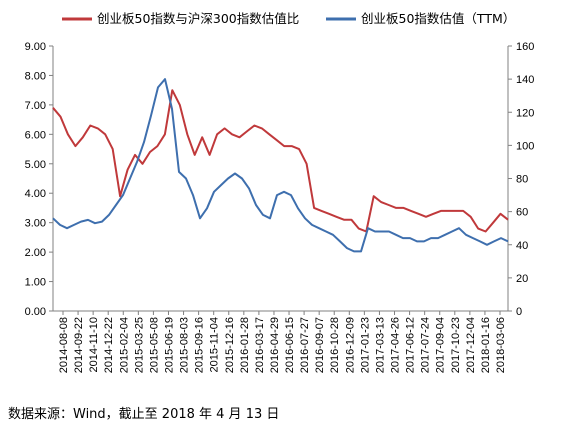 This screenshot has height=424, width=563. I want to click on x-tick-label: 2016-12-09, so click(350, 345).